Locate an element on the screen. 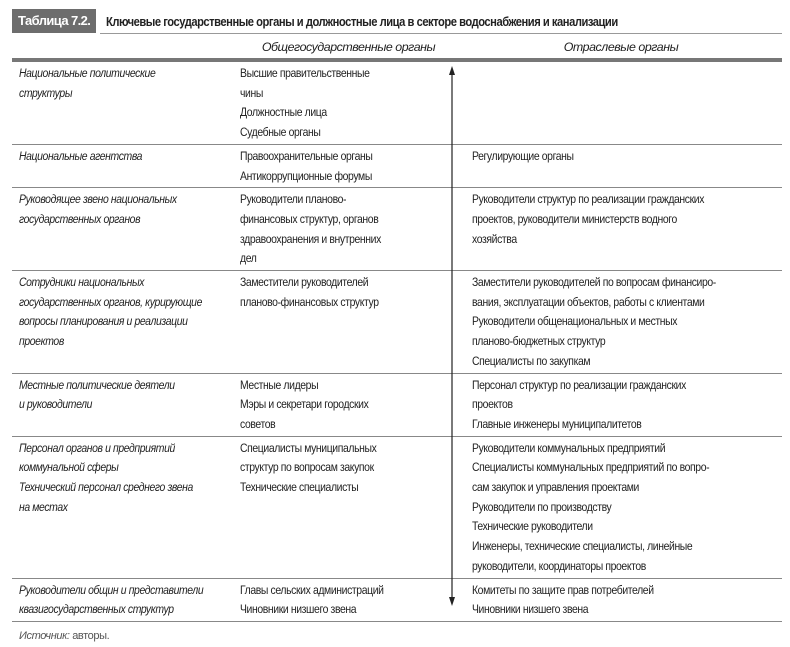 The height and width of the screenshot is (647, 790). level-cell: Национальные политические структуры is located at coordinates (124, 102).